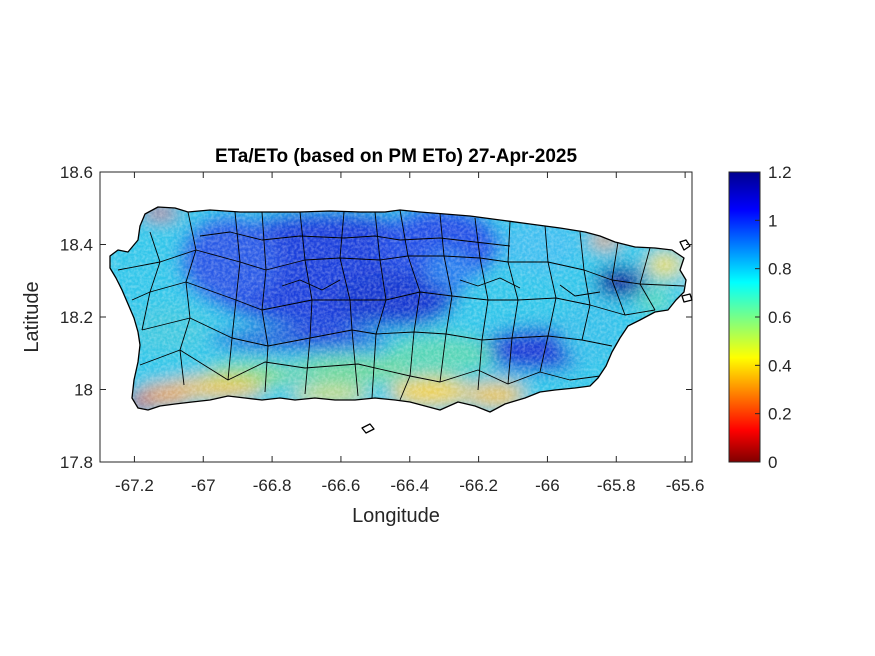 This screenshot has height=656, width=875. I want to click on colorbar-tick-label: 0.4, so click(780, 365).